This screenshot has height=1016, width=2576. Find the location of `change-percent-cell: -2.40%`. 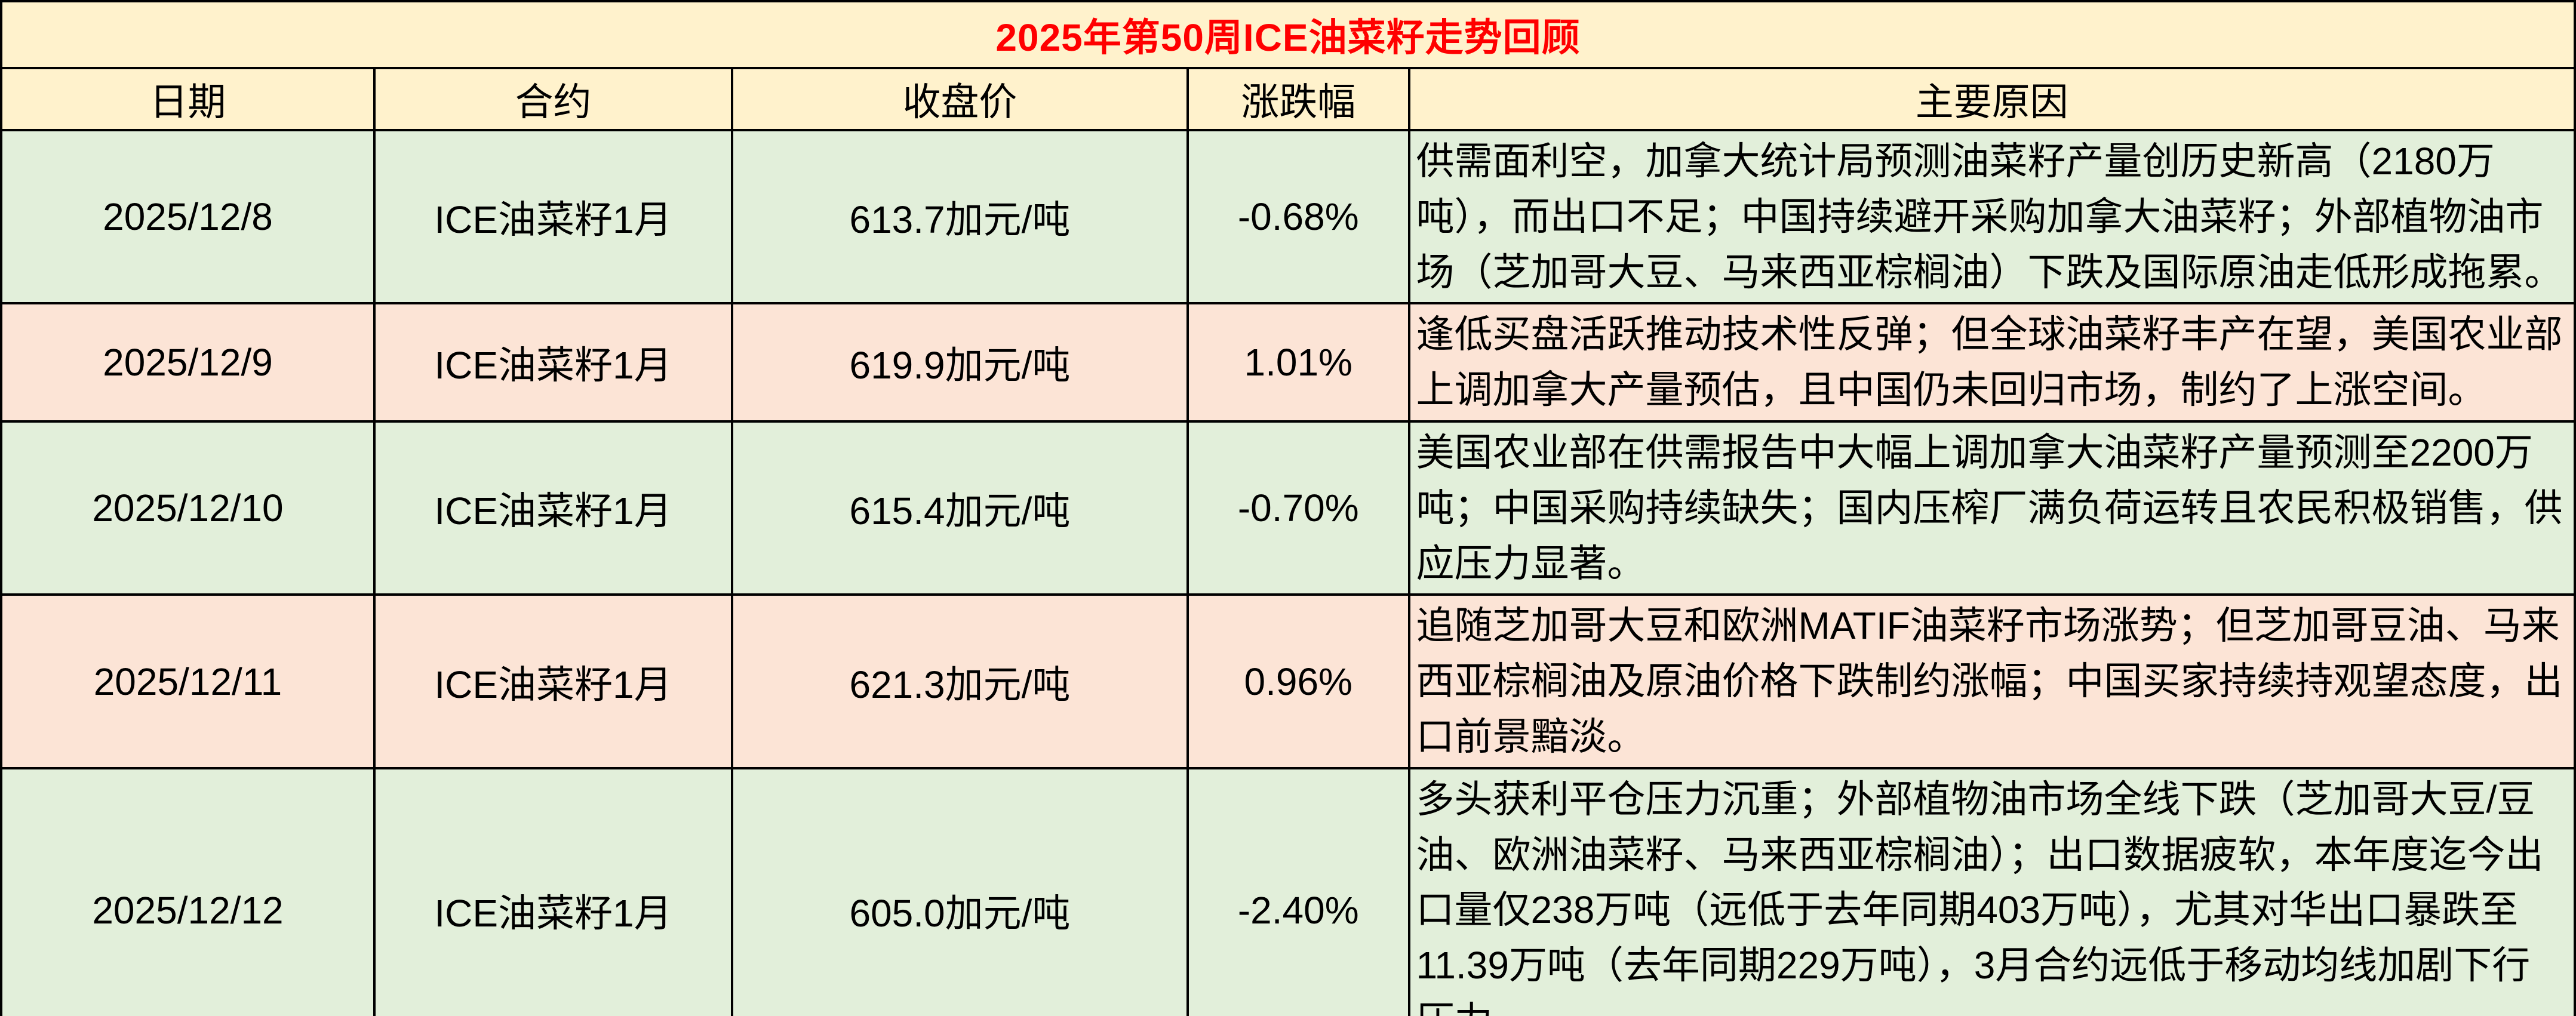

change-percent-cell: -2.40% is located at coordinates (1298, 891).